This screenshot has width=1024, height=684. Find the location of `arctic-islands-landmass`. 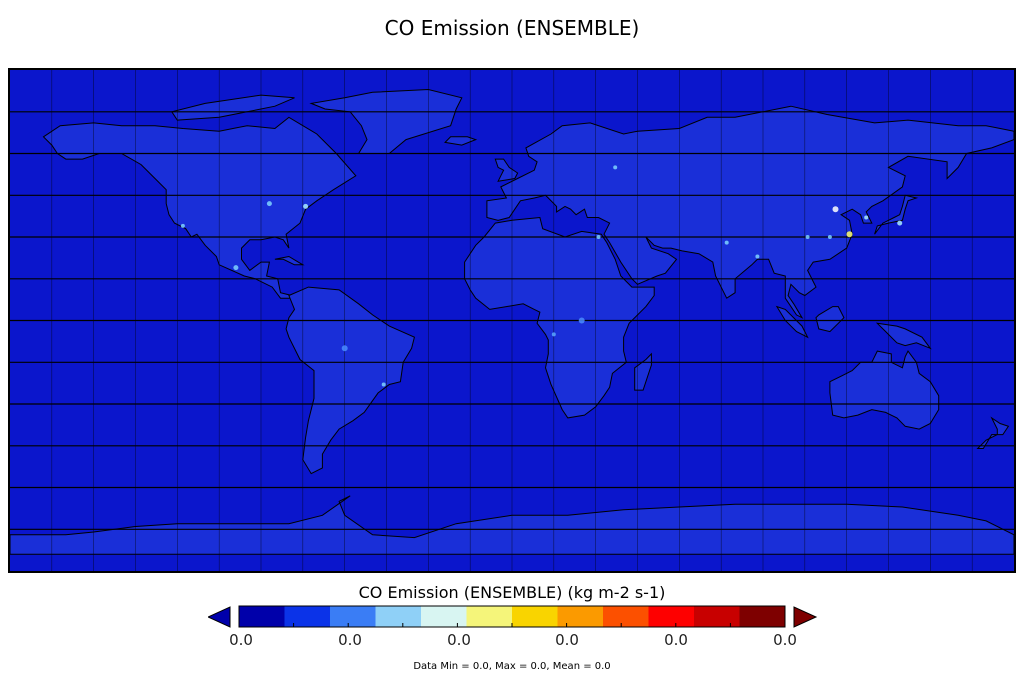

arctic-islands-landmass is located at coordinates (232, 107).